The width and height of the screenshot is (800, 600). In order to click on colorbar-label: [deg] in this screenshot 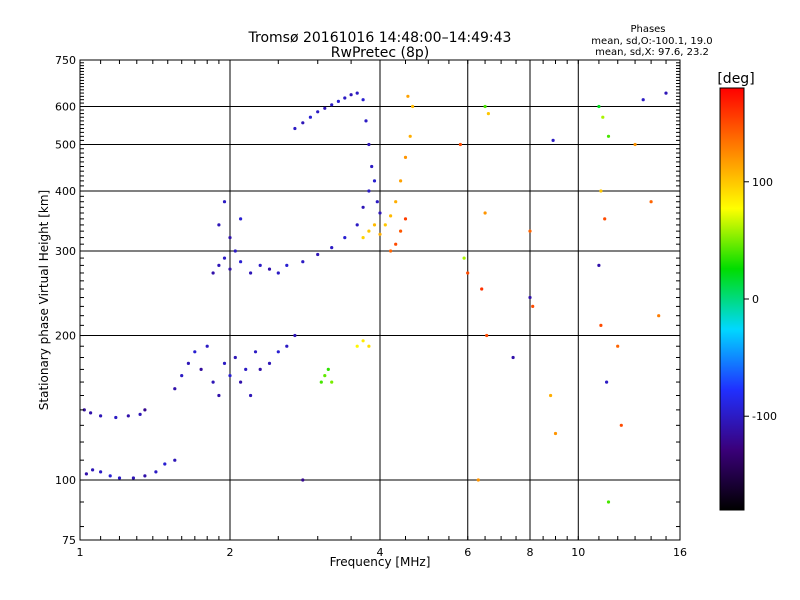, I will do `click(735, 79)`.